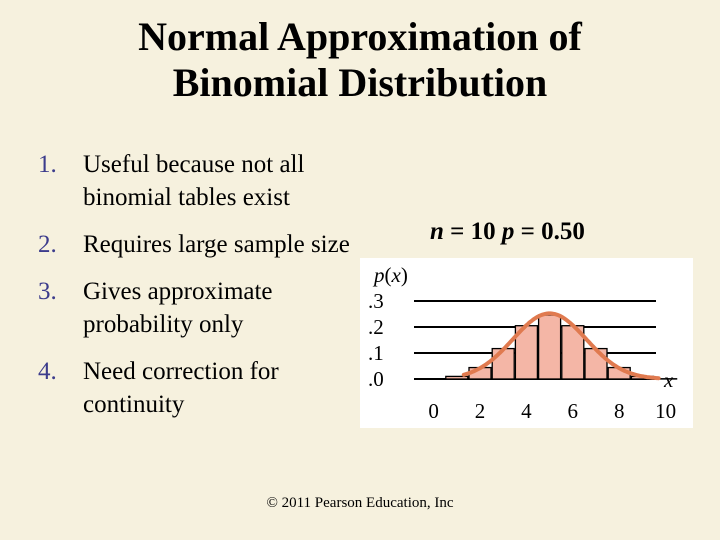 The image size is (720, 540). What do you see at coordinates (360, 36) in the screenshot?
I see `title-line-1: Normal Approximation of` at bounding box center [360, 36].